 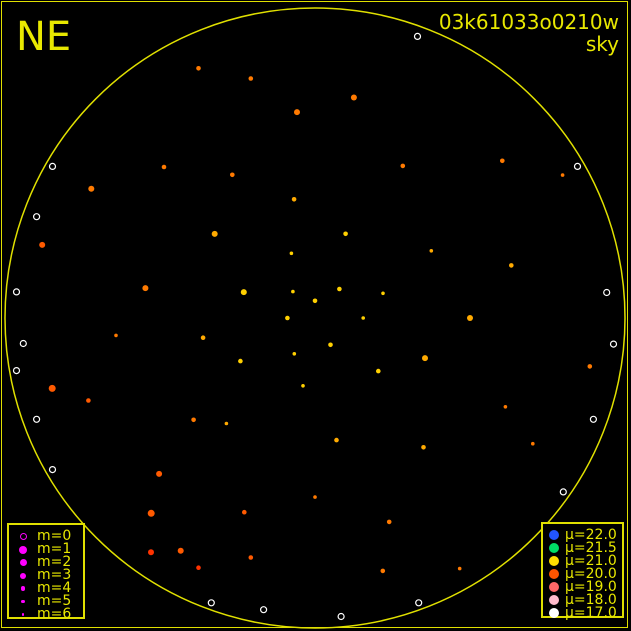 What do you see at coordinates (44, 37) in the screenshot?
I see `direction-label: NE` at bounding box center [44, 37].